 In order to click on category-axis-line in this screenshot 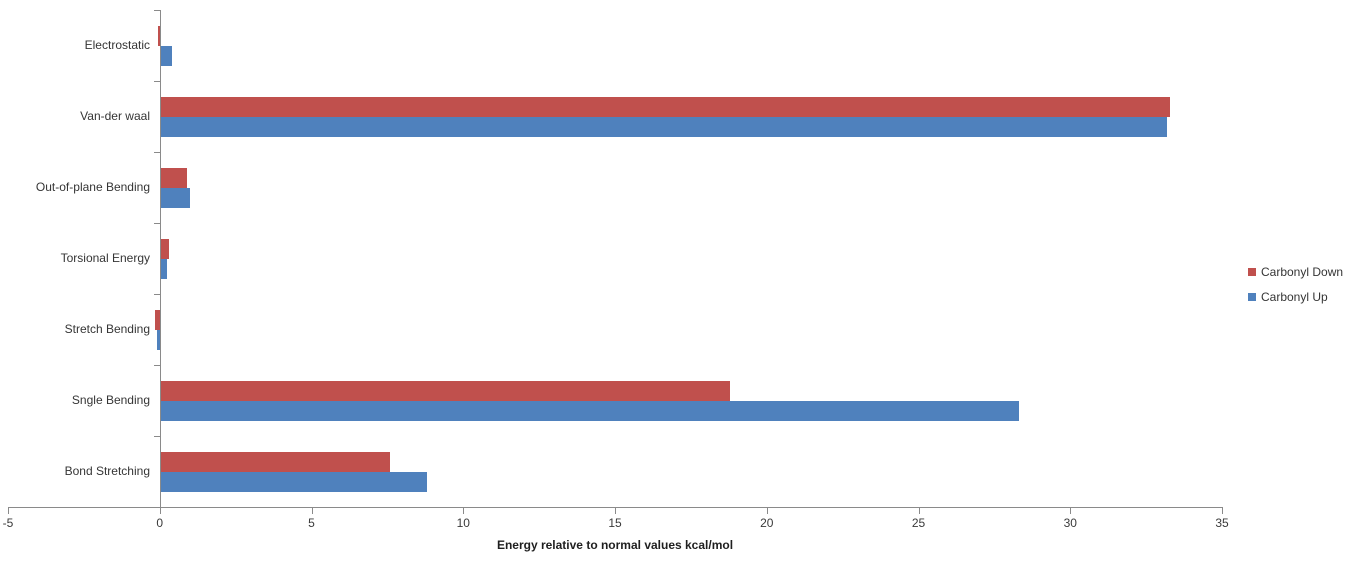, I will do `click(160, 258)`.